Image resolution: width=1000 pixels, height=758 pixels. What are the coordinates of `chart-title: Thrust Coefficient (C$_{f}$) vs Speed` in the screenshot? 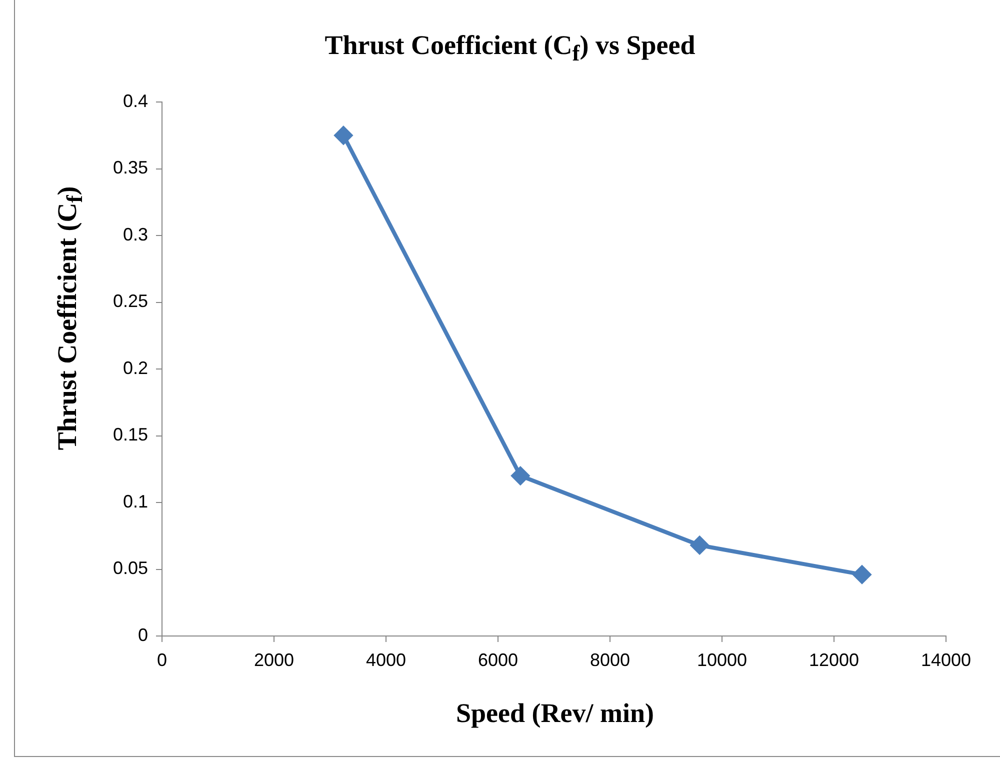 It's located at (510, 48).